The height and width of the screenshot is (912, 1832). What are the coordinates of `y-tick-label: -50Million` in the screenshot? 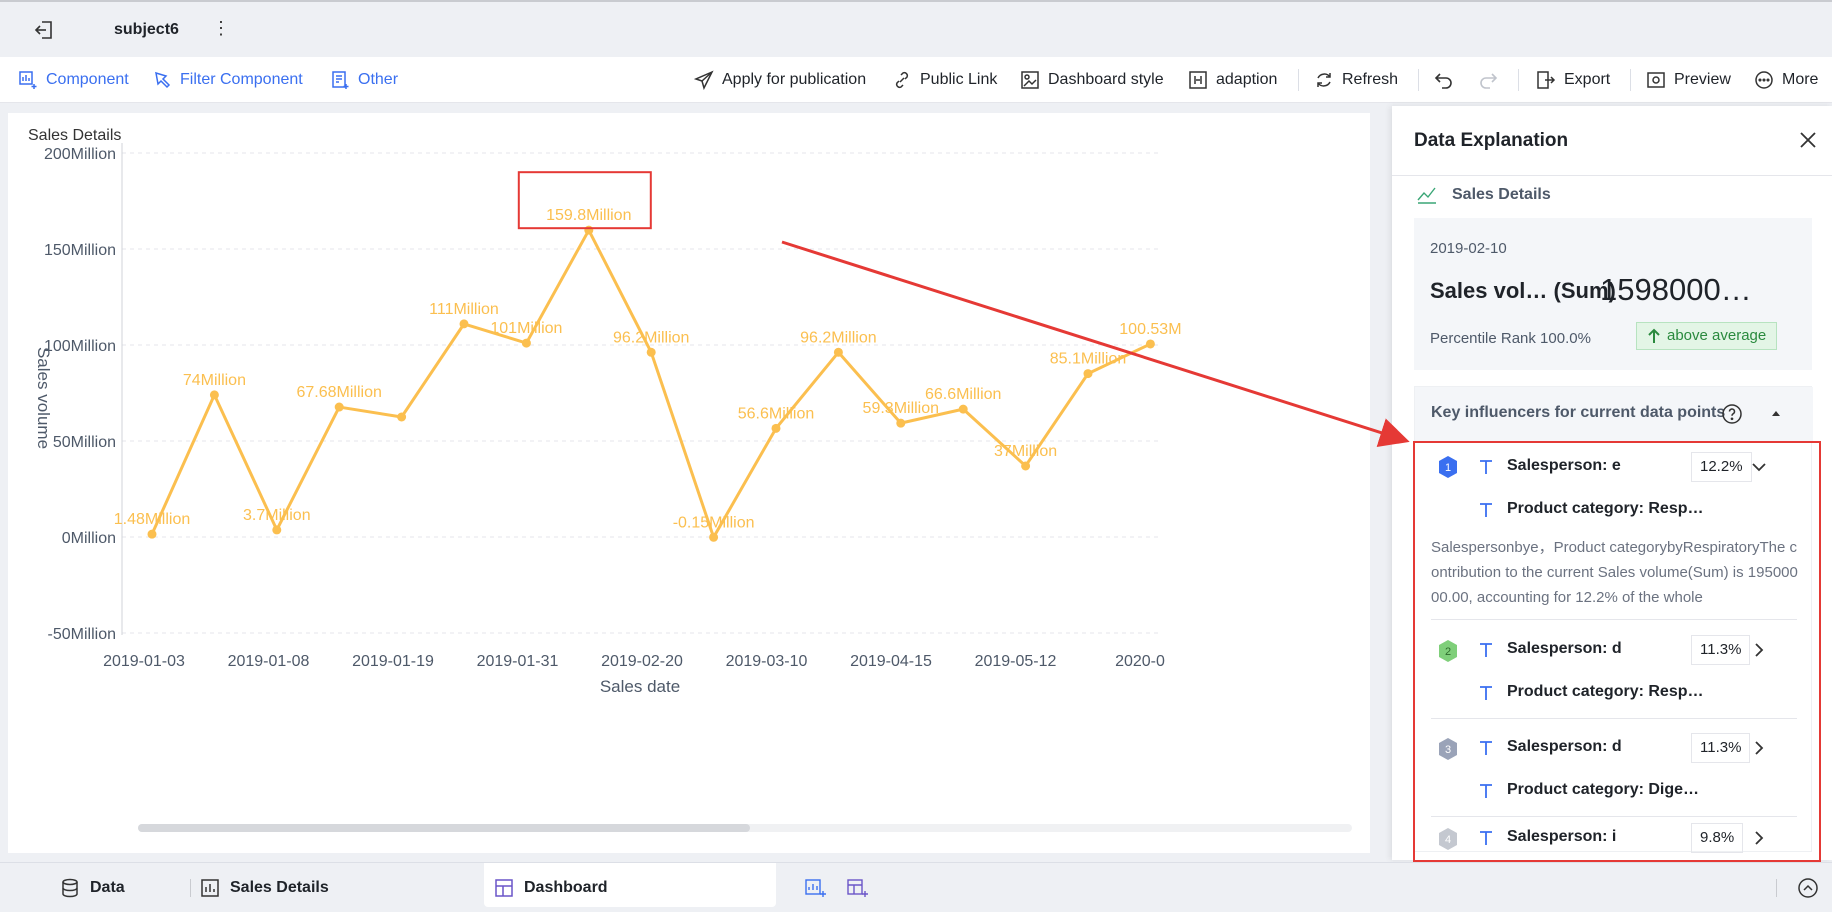 It's located at (82, 634).